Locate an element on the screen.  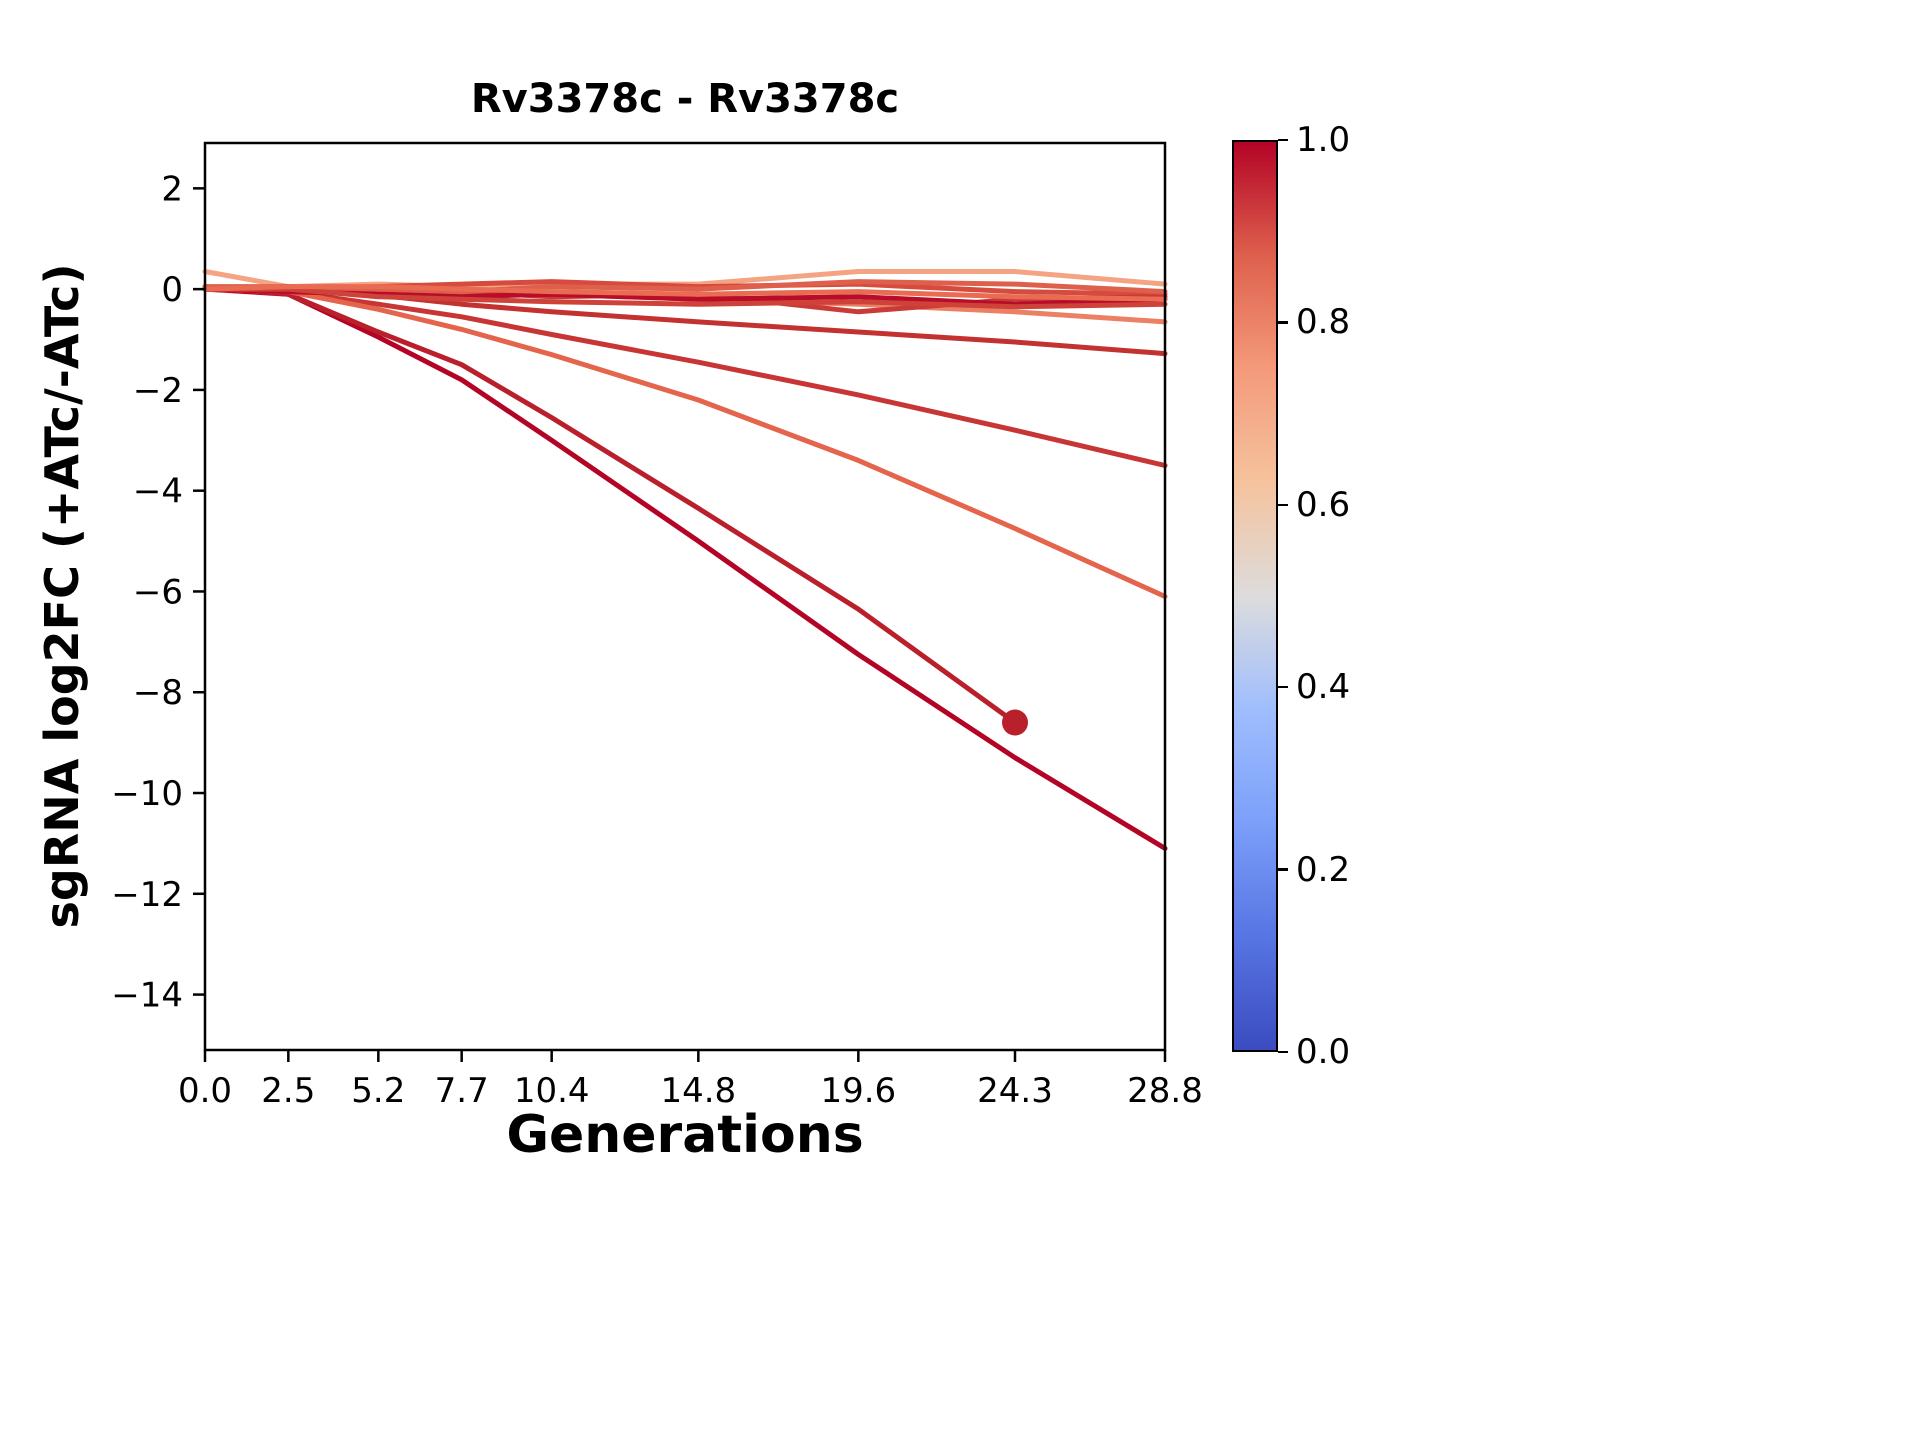
colorbar-tick-label: 0.8 is located at coordinates (1323, 322).